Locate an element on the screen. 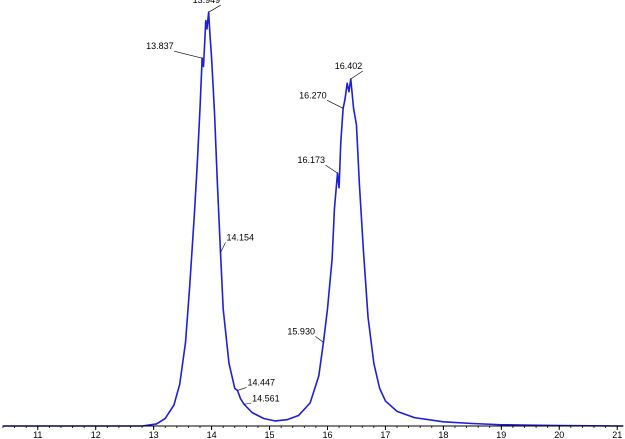  x-tick-label: 21 is located at coordinates (617, 434).